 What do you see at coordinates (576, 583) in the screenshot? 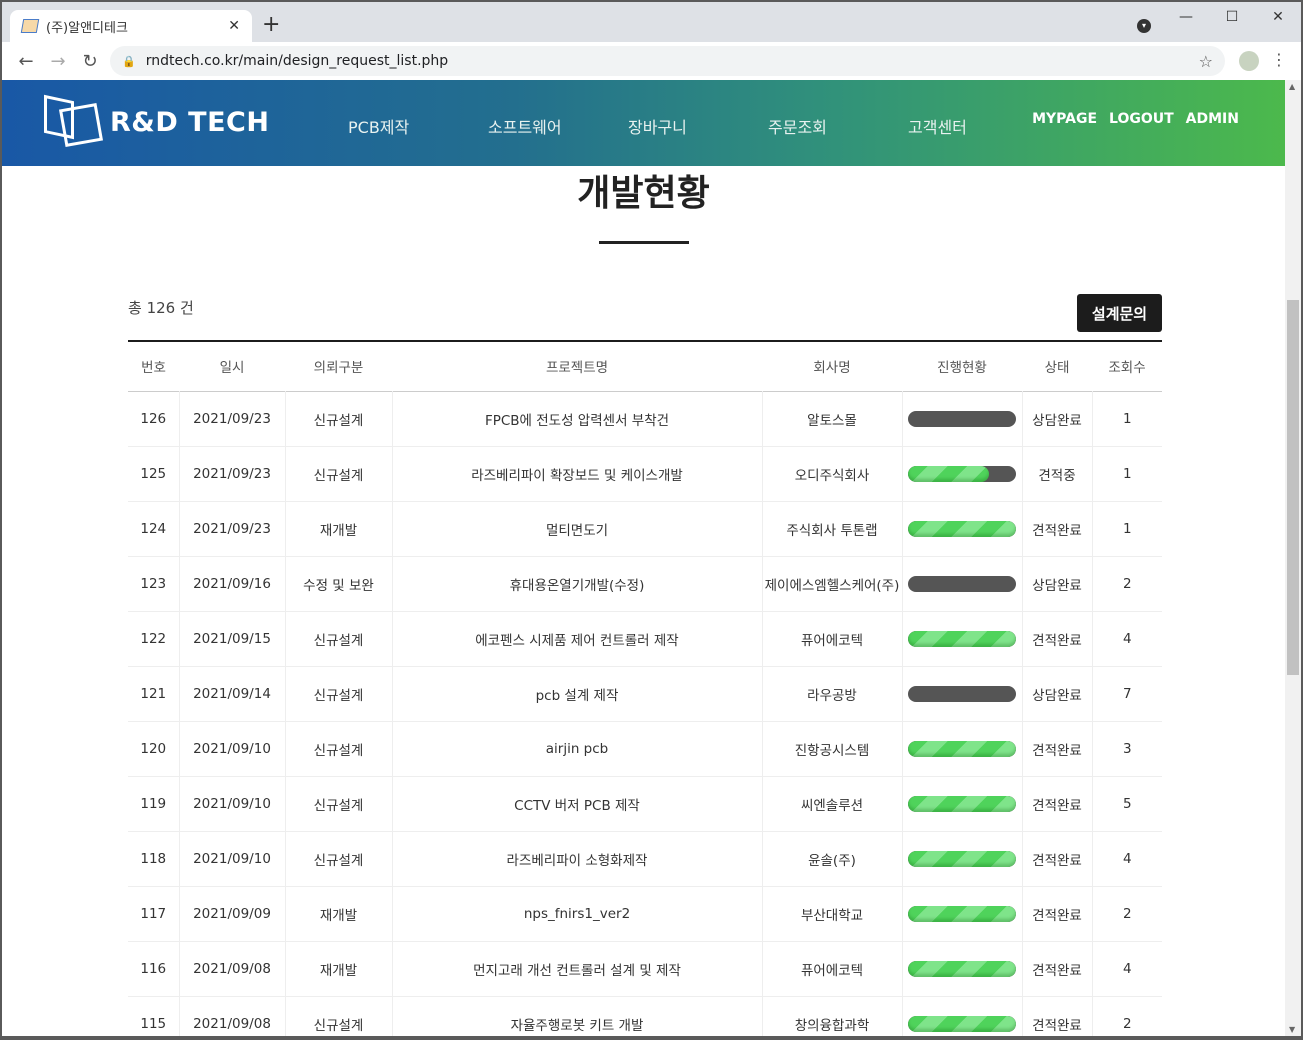
I see `project-cell: 휴대용온열기개발(수정)` at bounding box center [576, 583].